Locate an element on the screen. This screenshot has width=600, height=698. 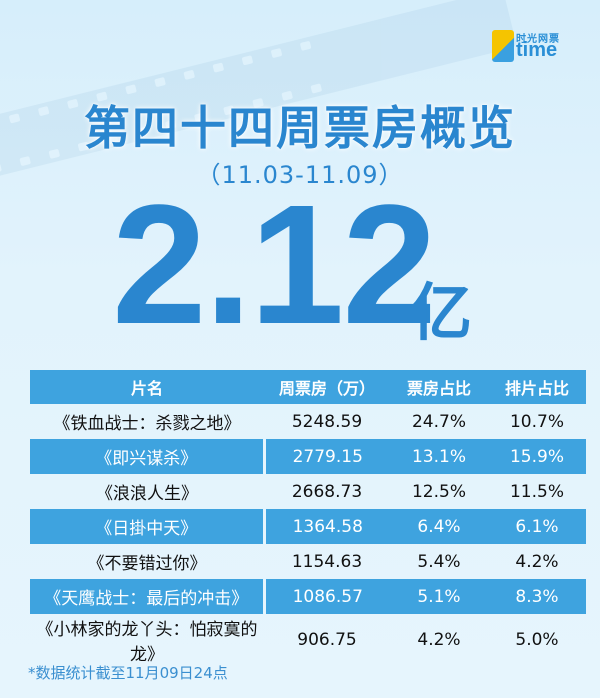
col-header-box-share: 票房占比 is located at coordinates (439, 387).